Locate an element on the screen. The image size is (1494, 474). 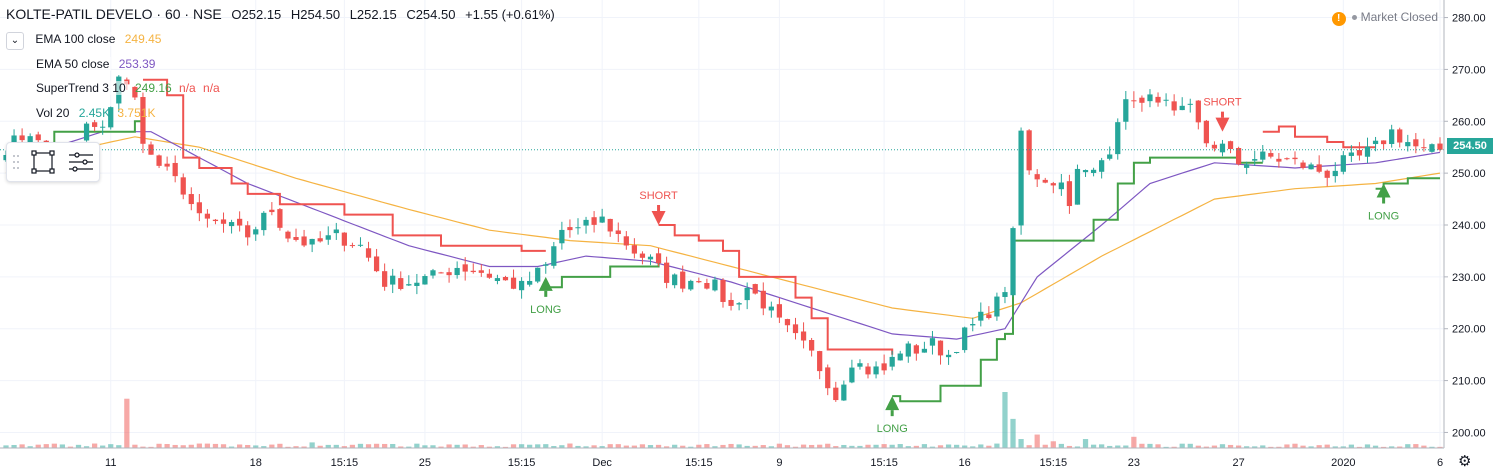
warning-icon: ! is located at coordinates (1338, 19).